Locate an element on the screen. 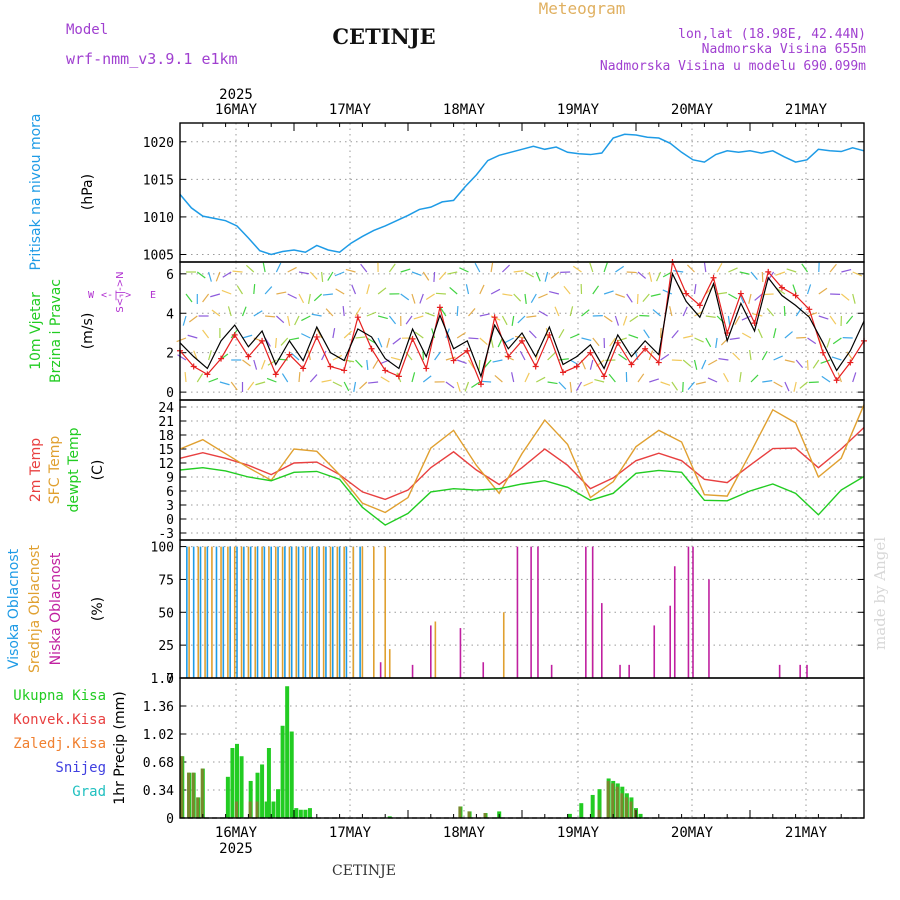  y-tick-label: 3 is located at coordinates (170, 506).